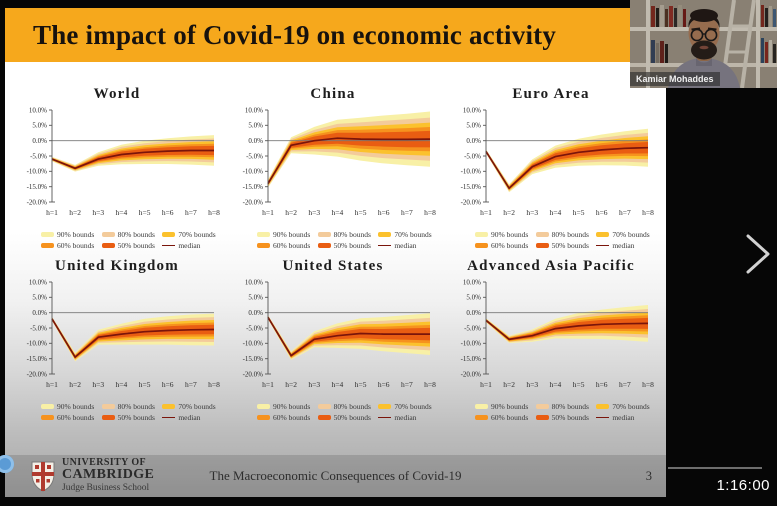 The width and height of the screenshot is (777, 506). What do you see at coordinates (117, 94) in the screenshot?
I see `chart-title: World` at bounding box center [117, 94].